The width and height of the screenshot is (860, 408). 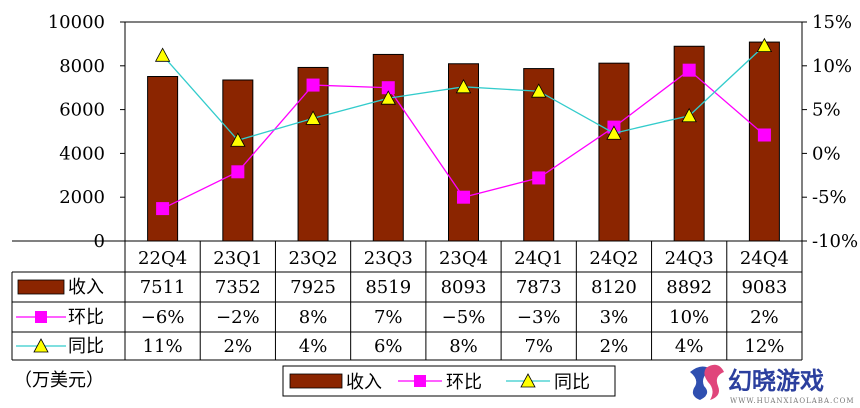 I want to click on table-cell-环比-23Q1: −2%, so click(x=238, y=317).